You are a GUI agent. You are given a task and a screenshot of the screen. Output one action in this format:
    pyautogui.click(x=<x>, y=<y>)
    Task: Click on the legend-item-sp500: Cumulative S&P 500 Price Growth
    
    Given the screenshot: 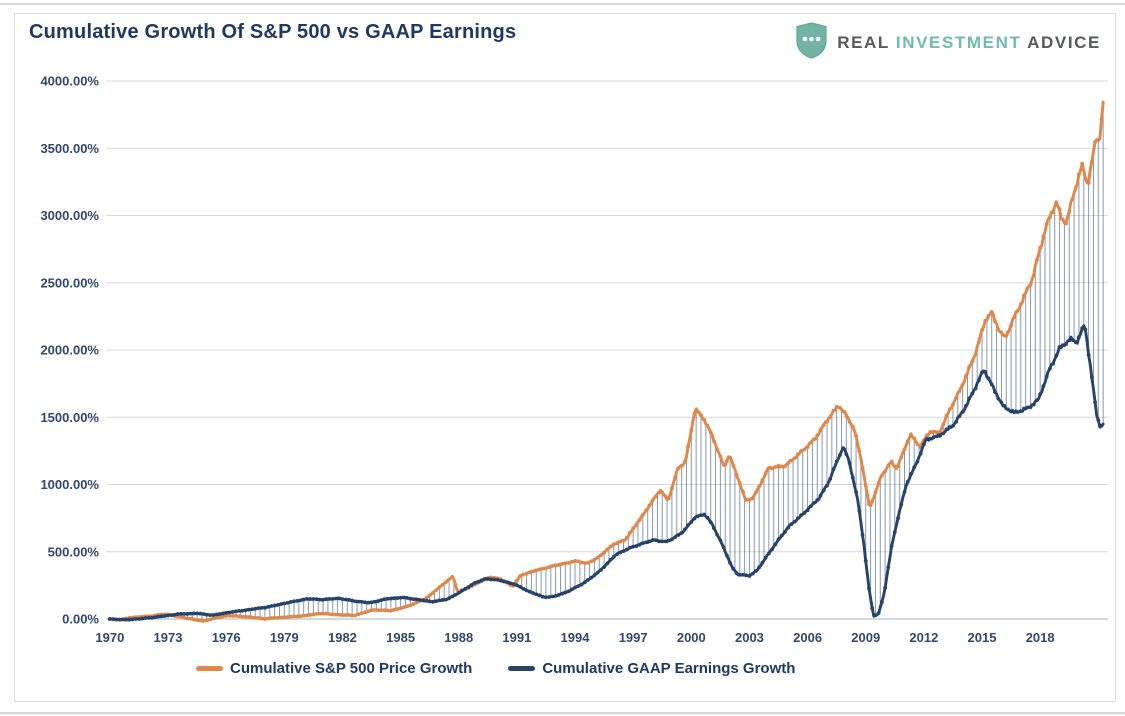 What is the action you would take?
    pyautogui.click(x=334, y=668)
    